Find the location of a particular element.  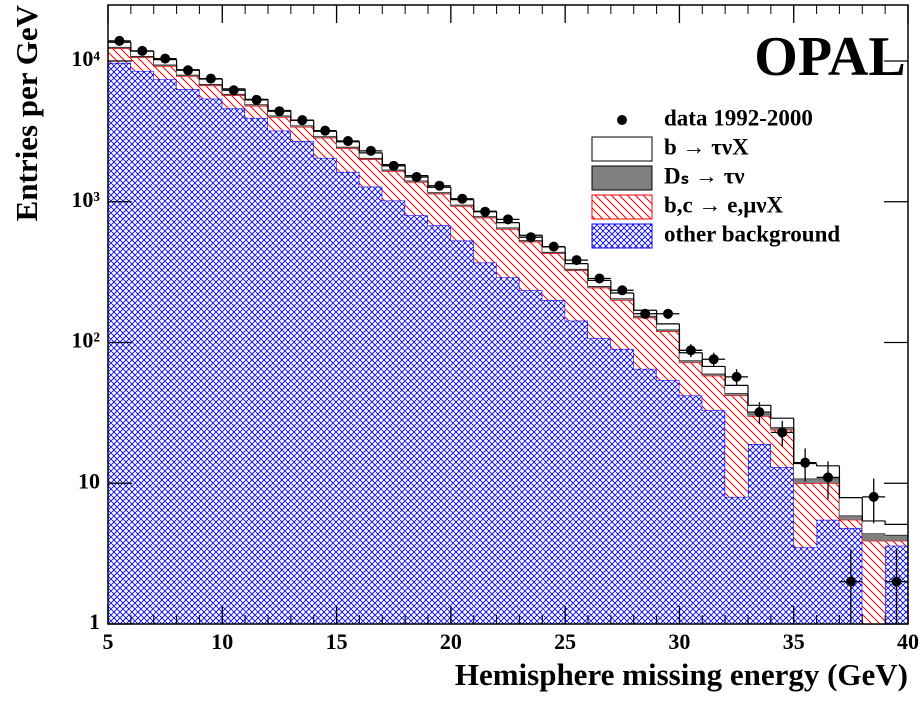

y-tick-label: 1 is located at coordinates (94, 621).